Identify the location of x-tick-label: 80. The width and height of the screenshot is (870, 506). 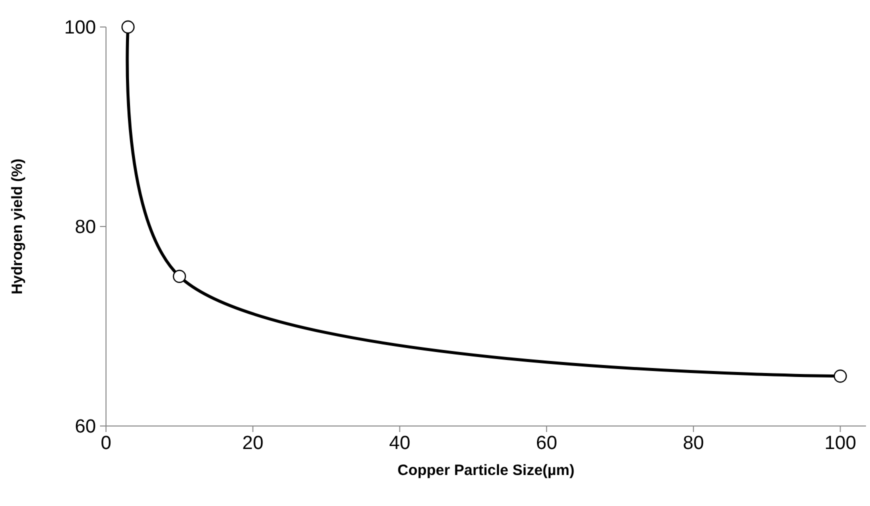
(693, 443).